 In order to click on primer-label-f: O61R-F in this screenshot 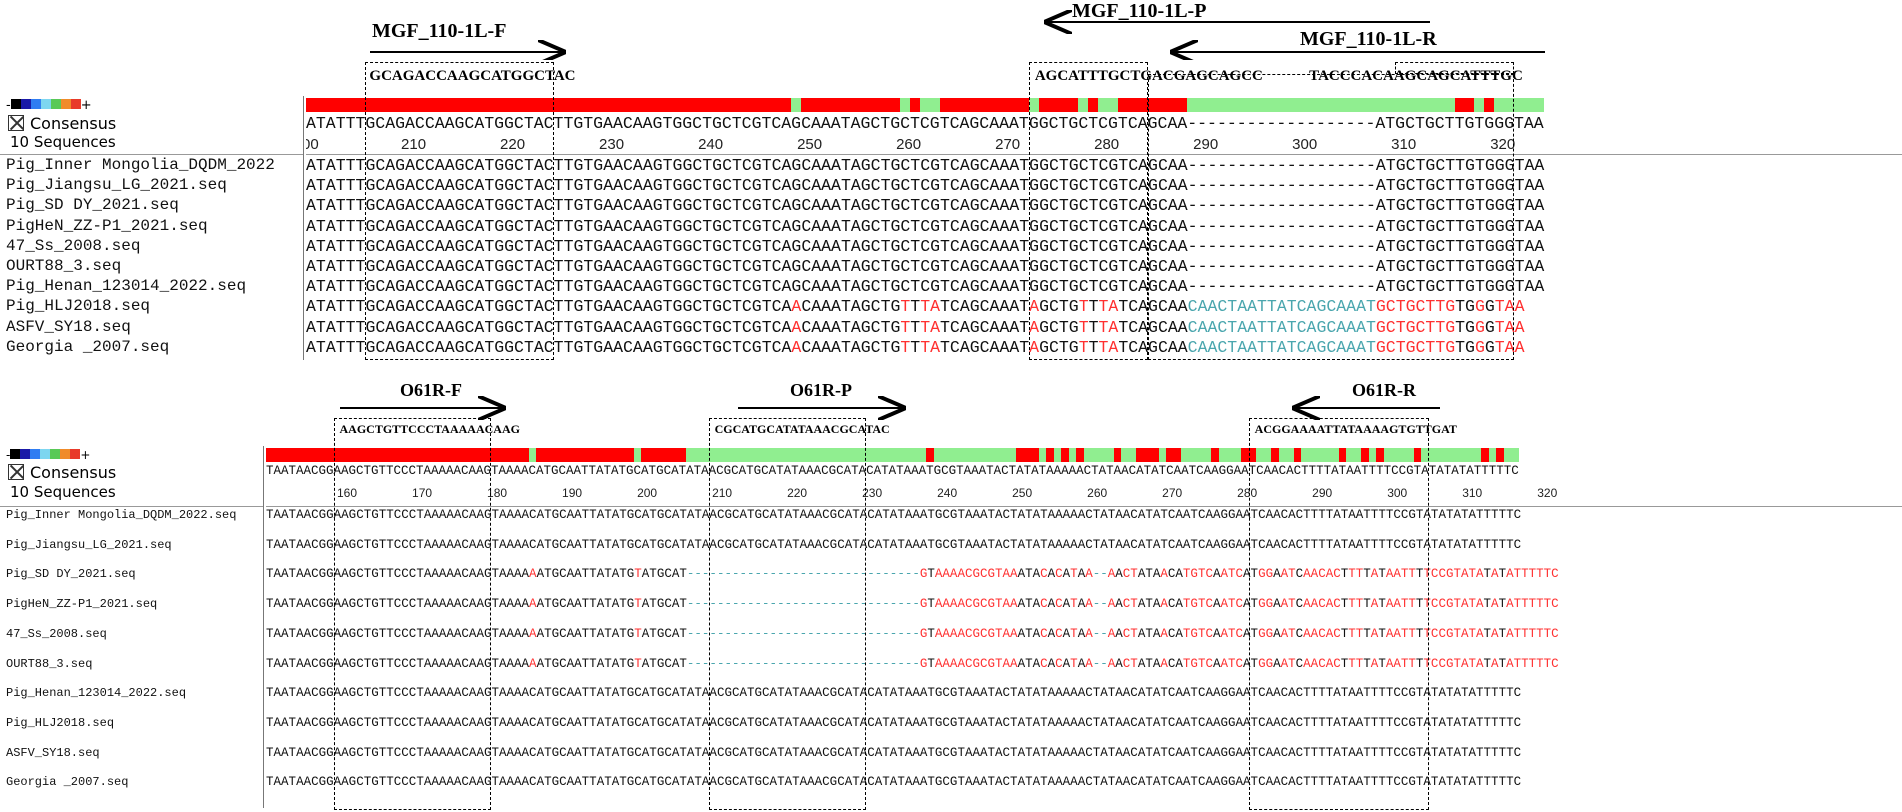, I will do `click(431, 390)`.